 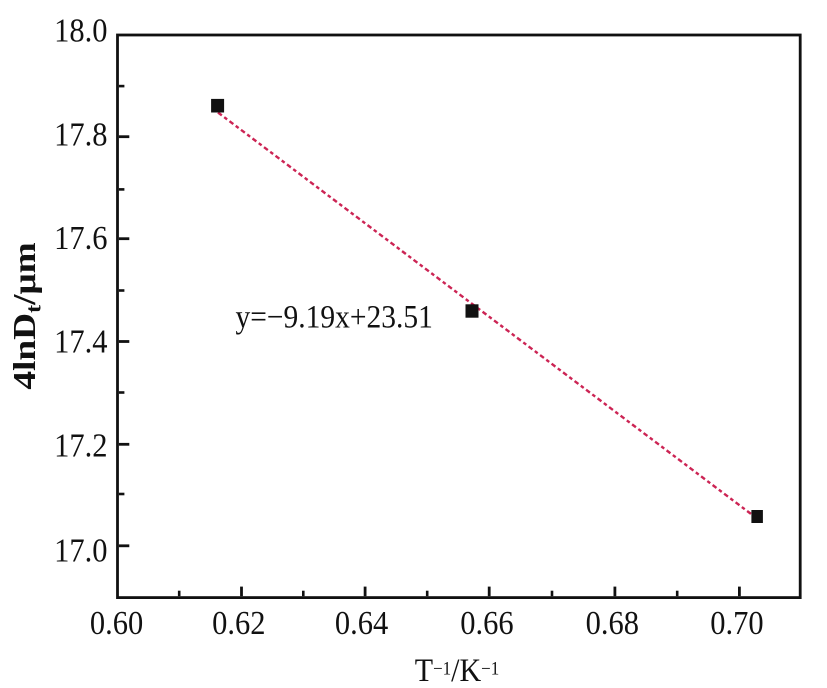 What do you see at coordinates (26, 315) in the screenshot?
I see `svg-text: 4lnDt/μm` at bounding box center [26, 315].